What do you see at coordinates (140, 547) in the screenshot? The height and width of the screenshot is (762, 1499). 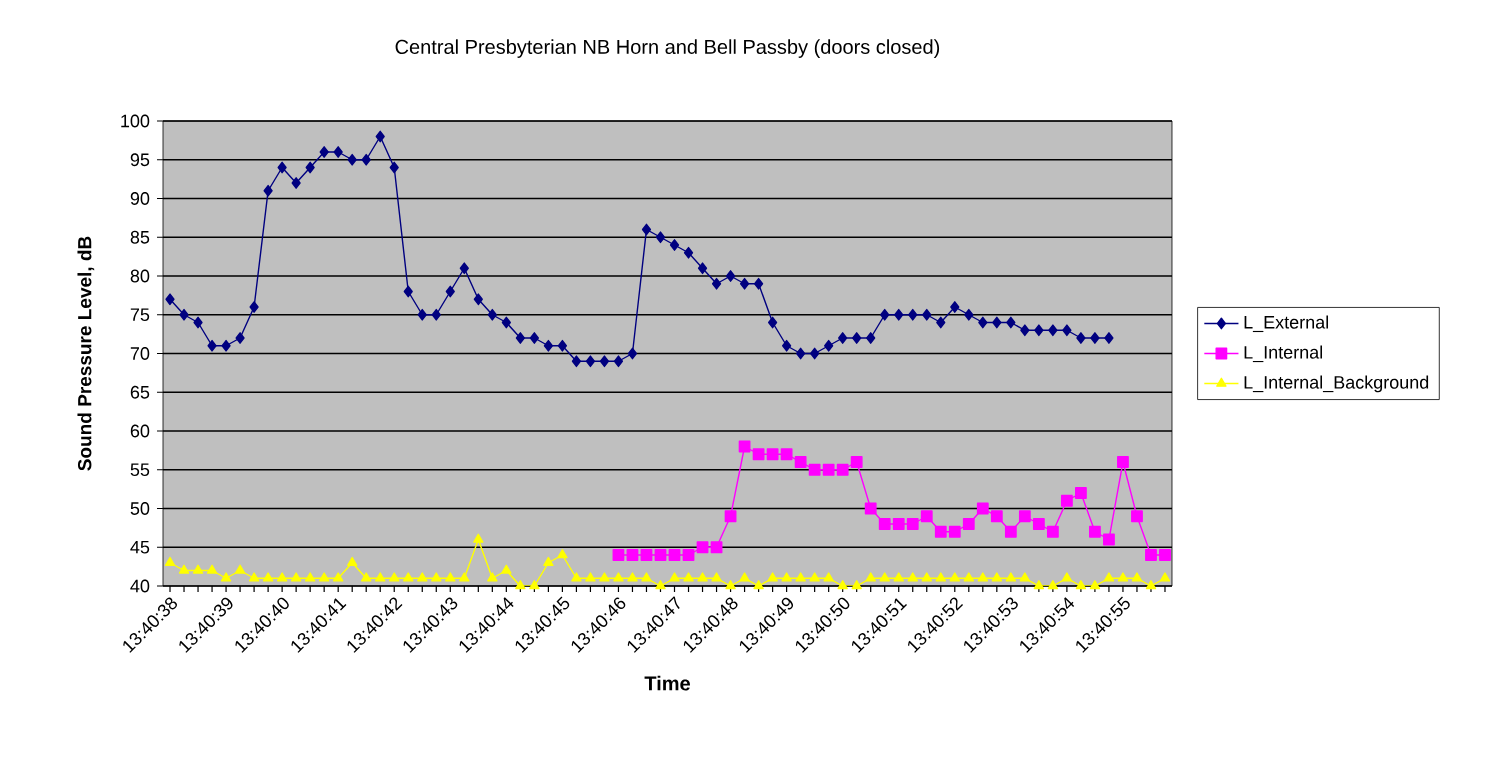 I see `y-tick-label: 45` at bounding box center [140, 547].